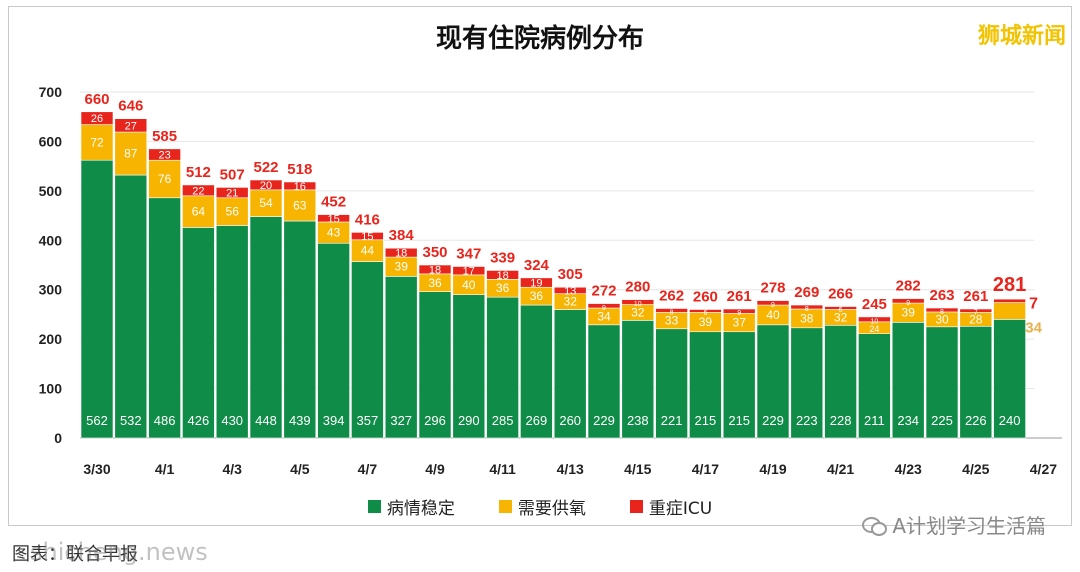 The width and height of the screenshot is (1080, 572). Describe the element at coordinates (401, 420) in the screenshot. I see `data-label-stable: 327` at that location.